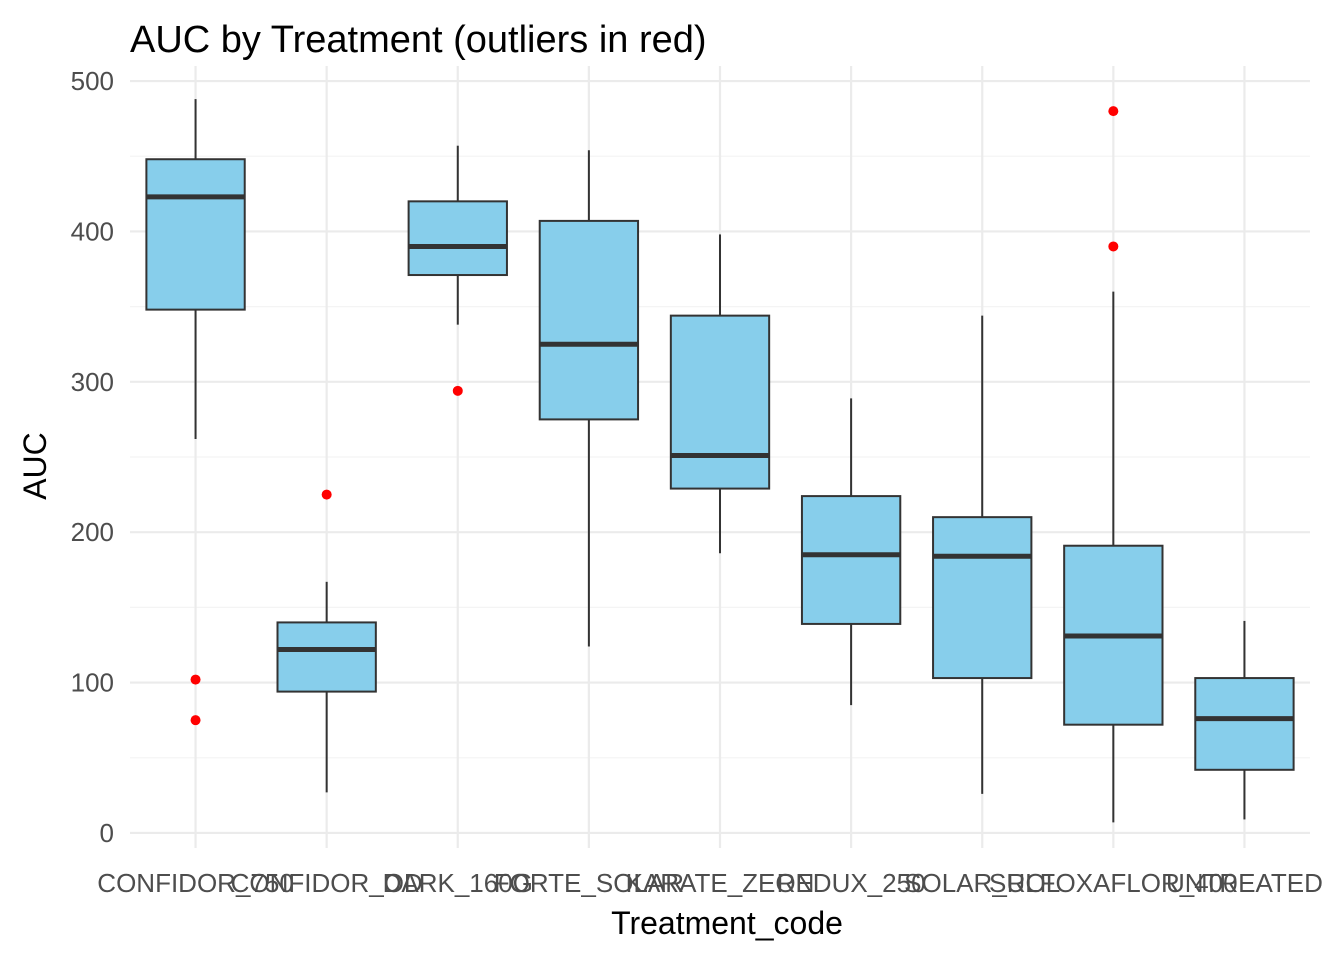  I want to click on x-tick-label: CONFIDOR_750, so click(195, 883).